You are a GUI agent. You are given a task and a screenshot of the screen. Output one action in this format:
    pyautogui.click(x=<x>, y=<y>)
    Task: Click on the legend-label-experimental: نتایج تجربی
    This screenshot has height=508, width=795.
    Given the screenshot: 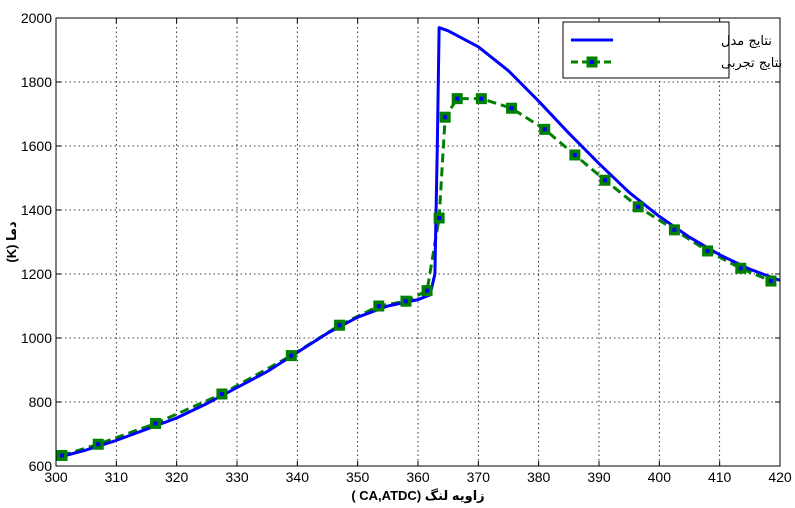 What is the action you would take?
    pyautogui.click(x=751, y=63)
    